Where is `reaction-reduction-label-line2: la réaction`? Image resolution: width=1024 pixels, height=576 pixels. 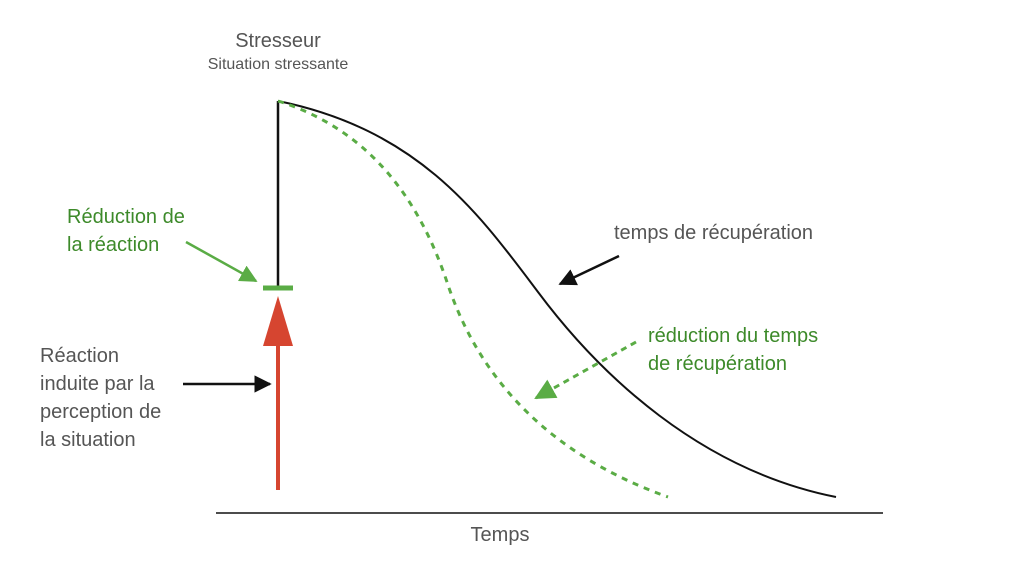 reaction-reduction-label-line2: la réaction is located at coordinates (113, 245).